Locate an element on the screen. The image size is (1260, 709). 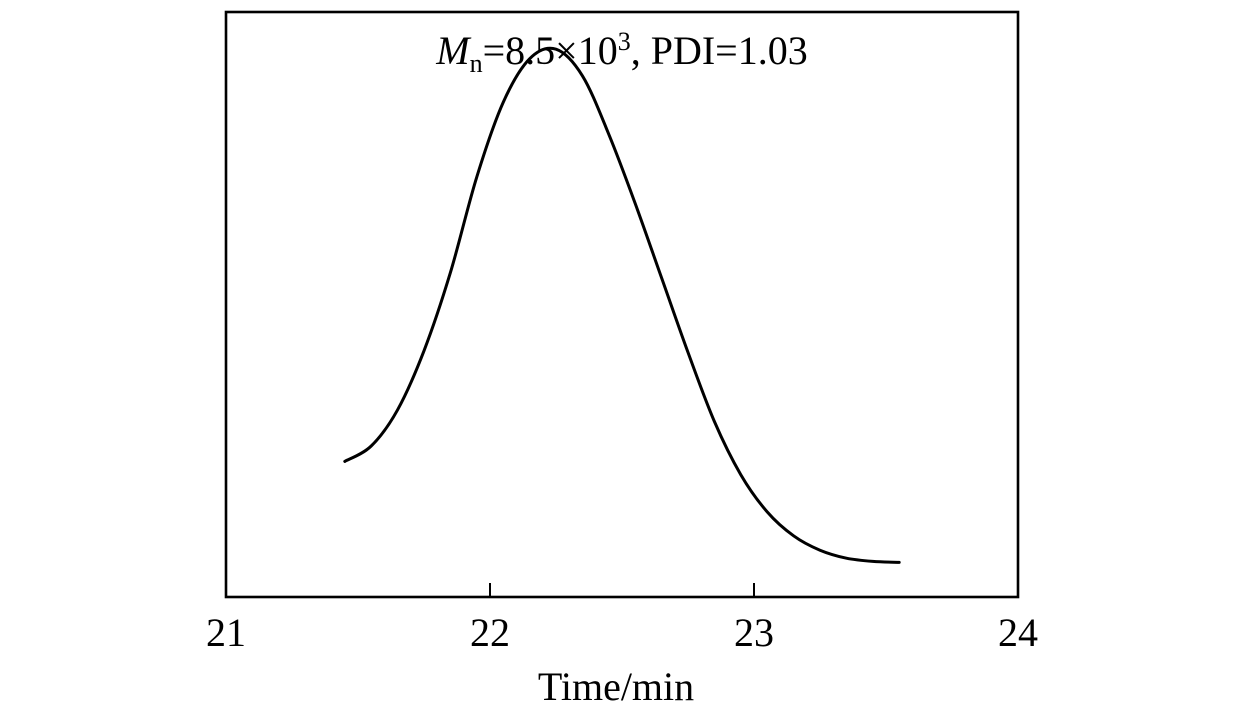
x-tick-label: 24 is located at coordinates (1018, 632).